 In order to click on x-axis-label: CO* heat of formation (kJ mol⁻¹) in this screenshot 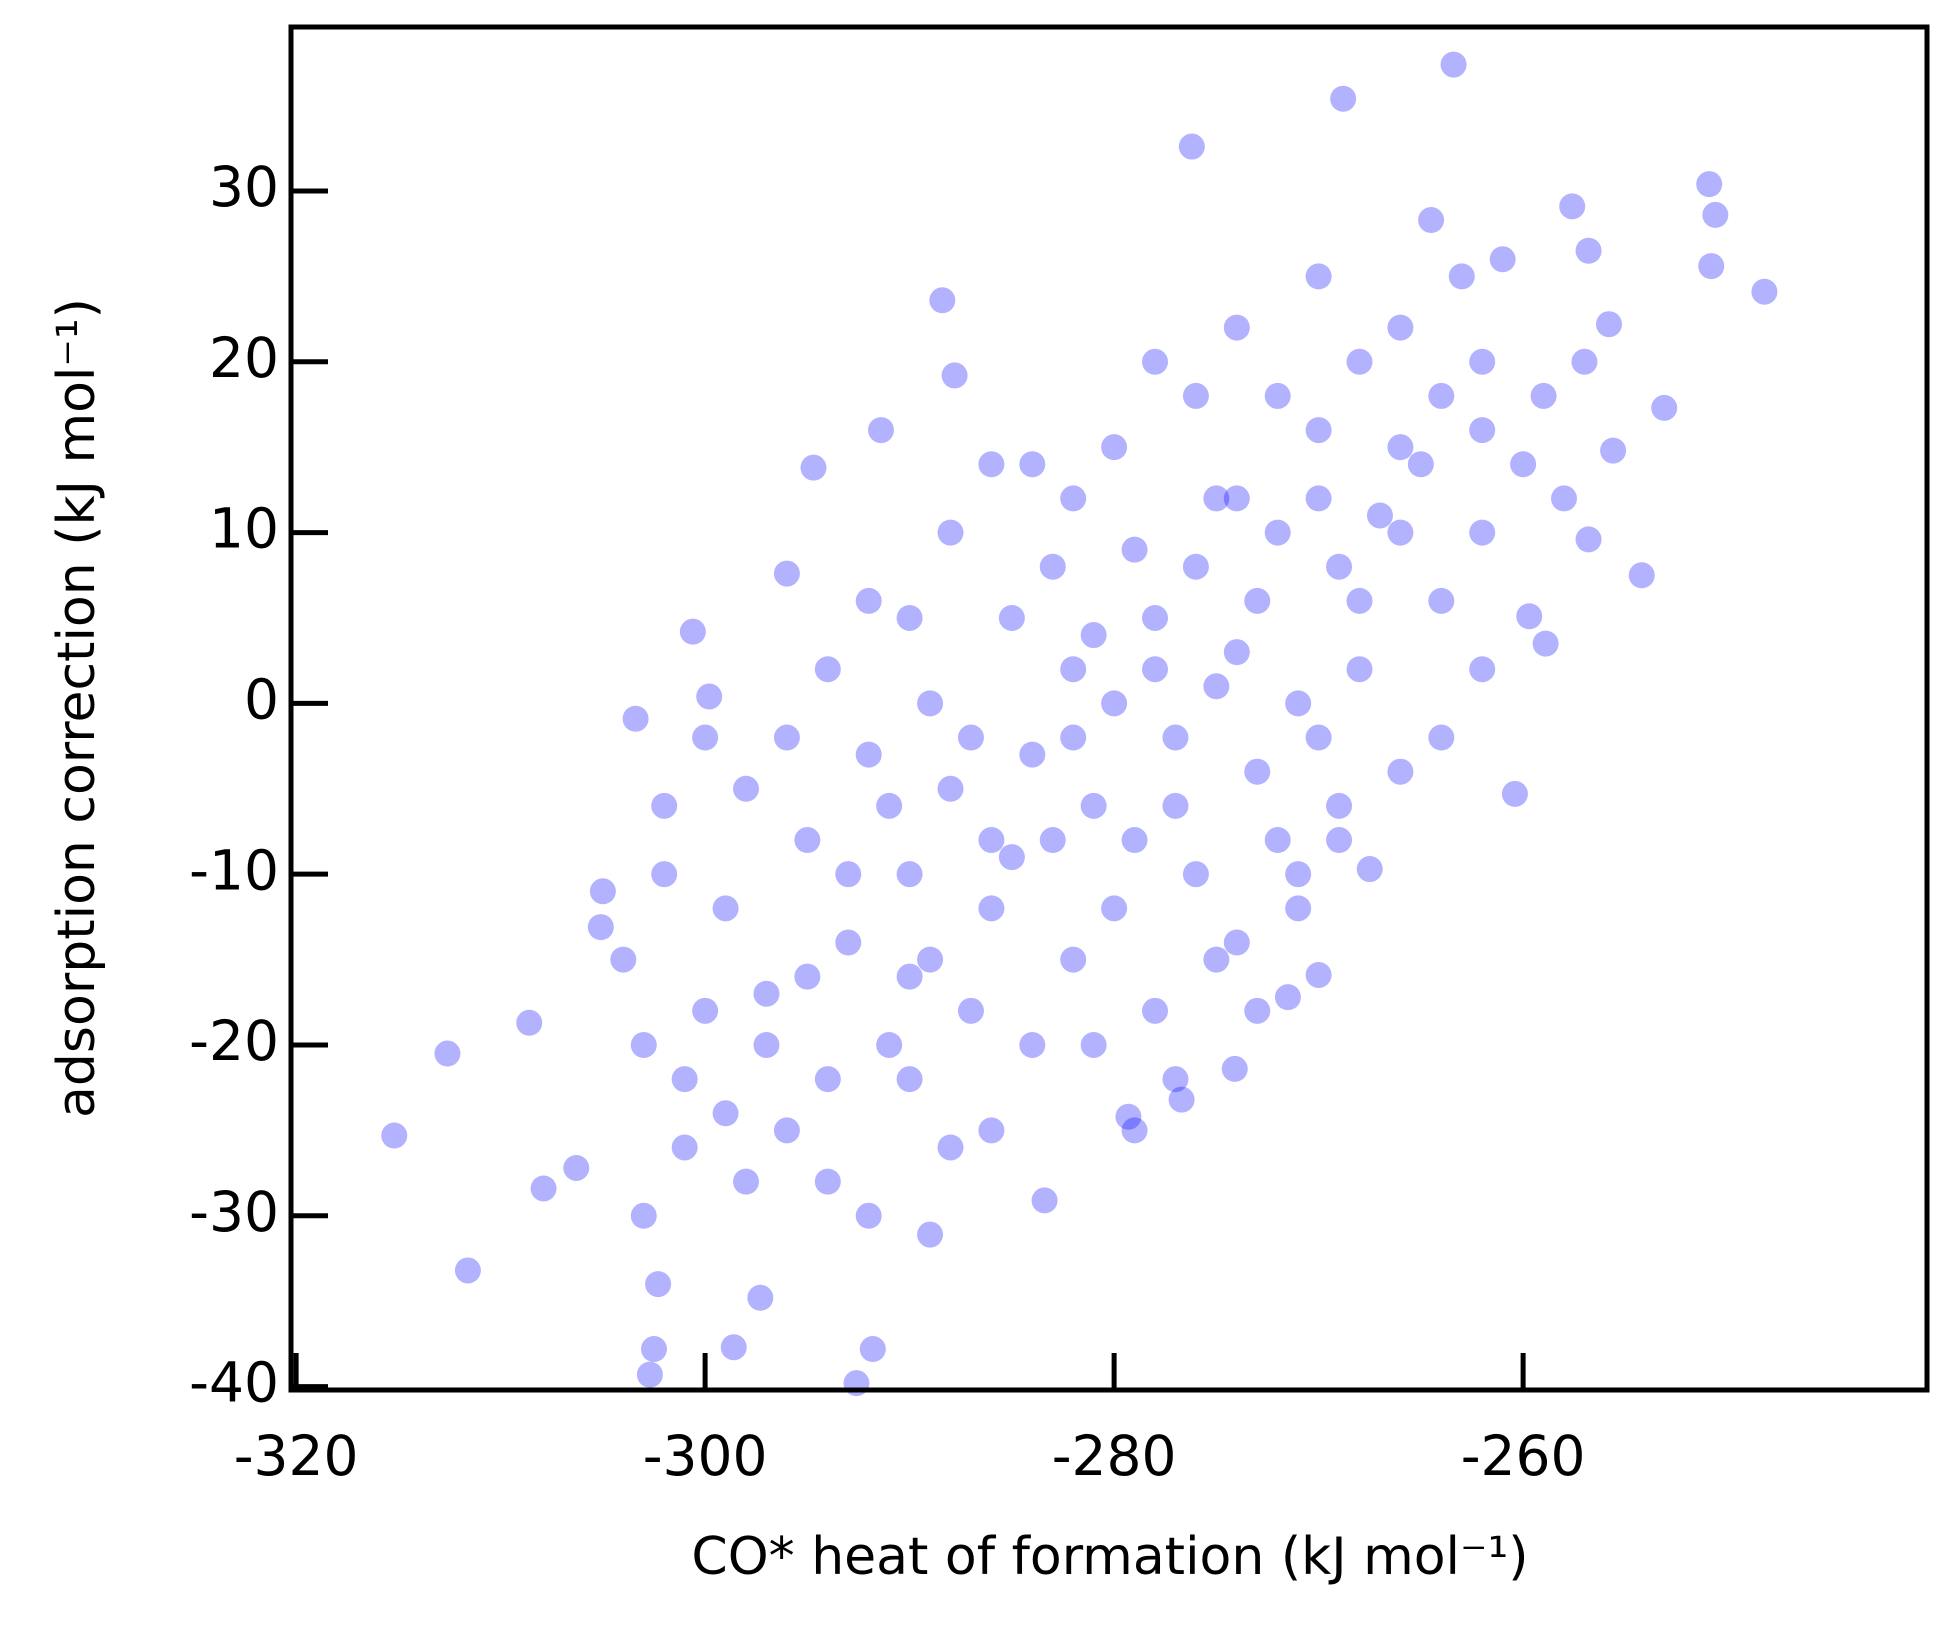, I will do `click(1109, 1557)`.